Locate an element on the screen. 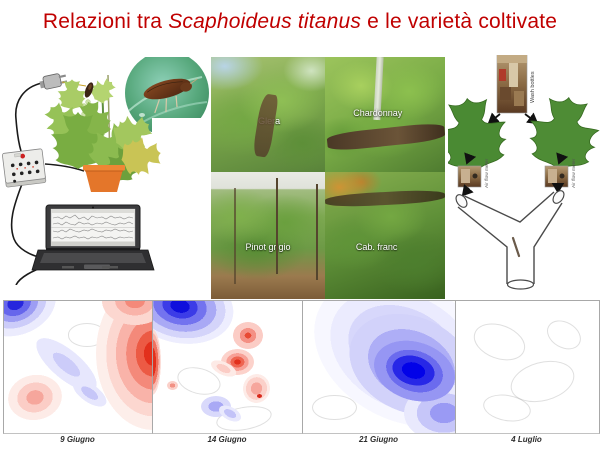 This screenshot has height=452, width=600. photo-pinot-grigio: Pinot grigio is located at coordinates (268, 235).